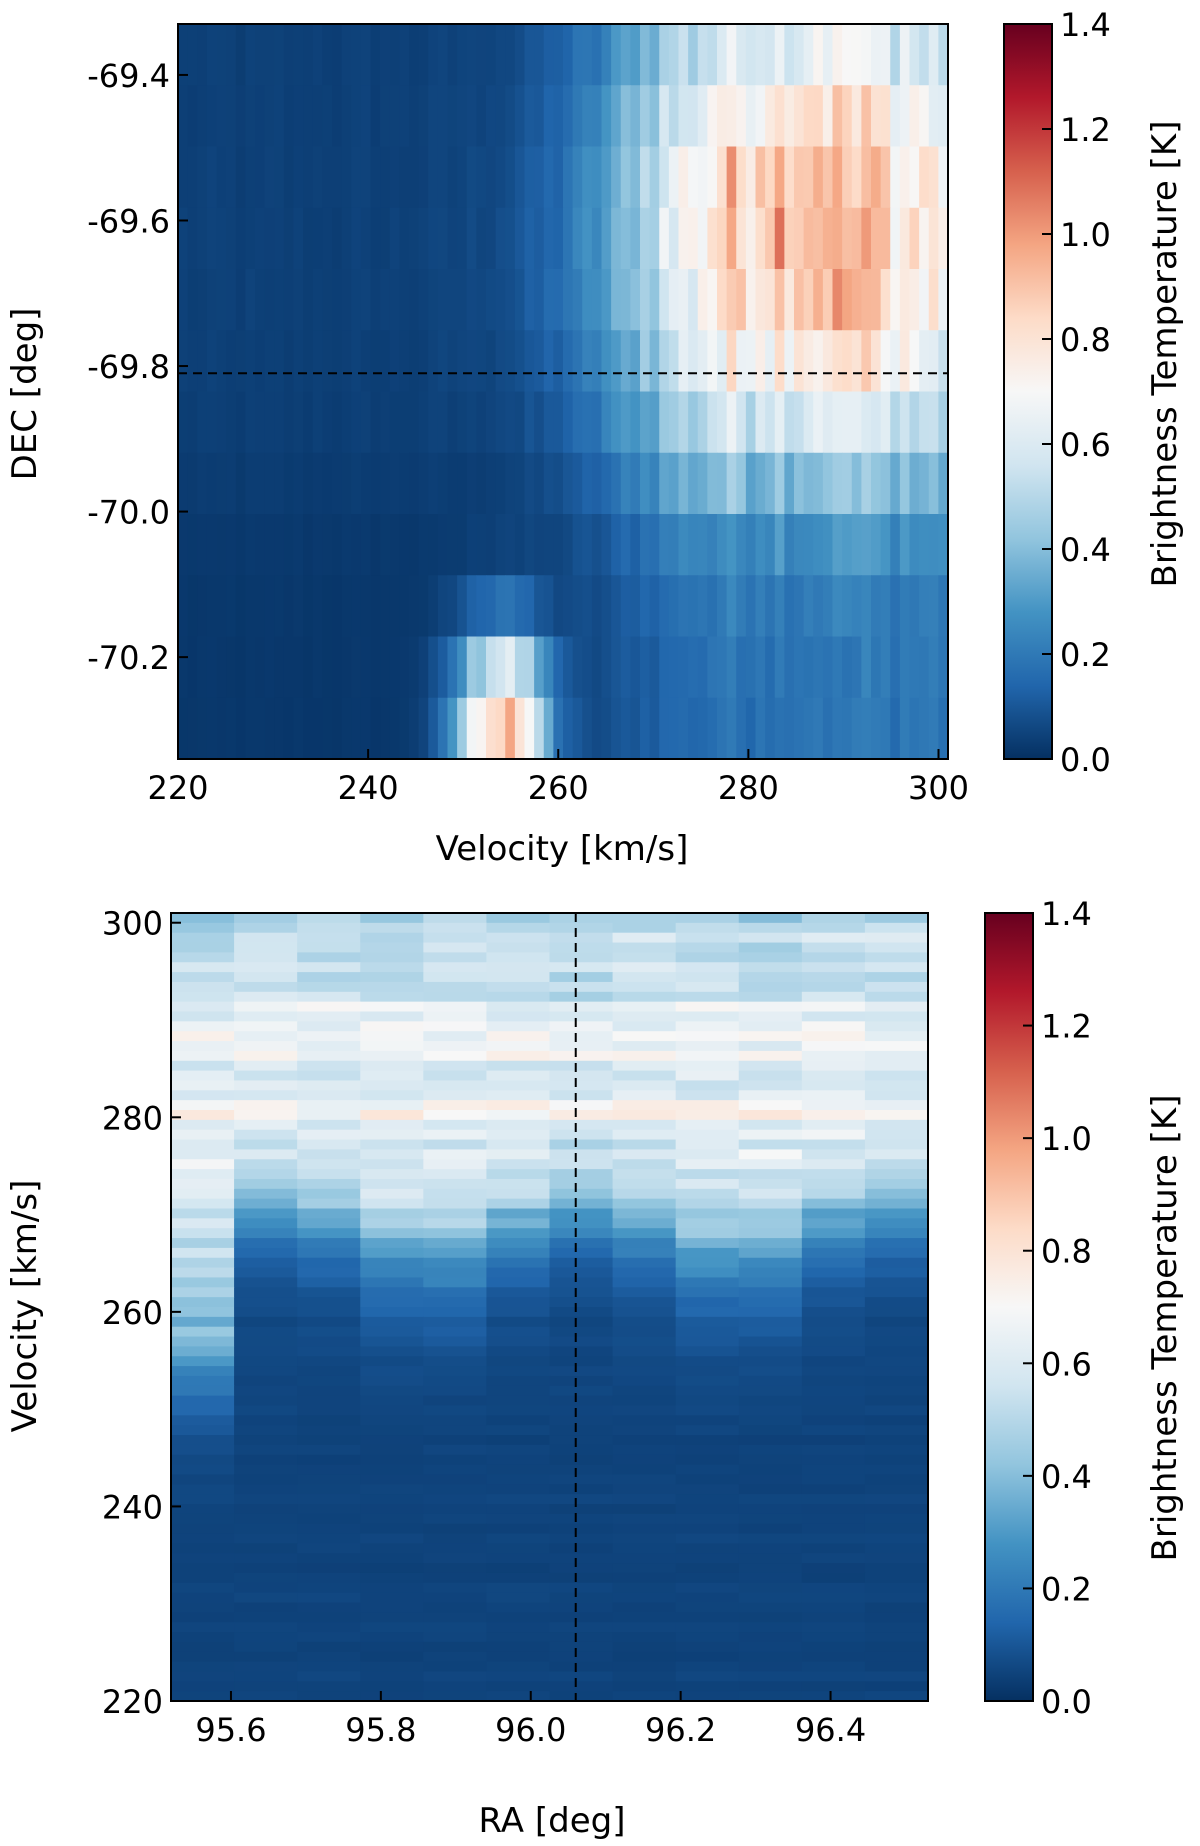 The height and width of the screenshot is (1846, 1200). I want to click on bottom-colorbar-tick-label: 0.0, so click(1066, 1702).